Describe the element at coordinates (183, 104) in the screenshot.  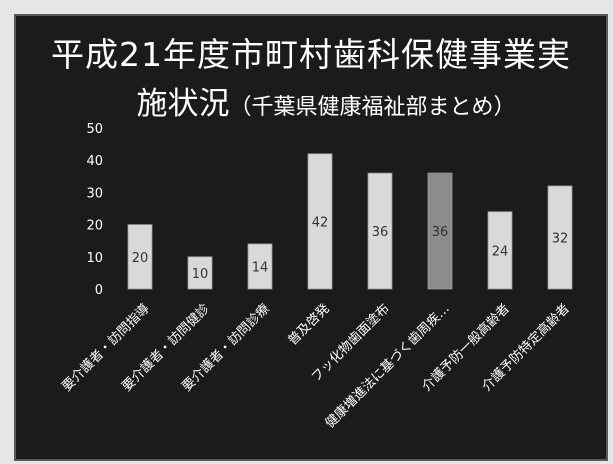
I see `slide-title-main: 施状況` at that location.